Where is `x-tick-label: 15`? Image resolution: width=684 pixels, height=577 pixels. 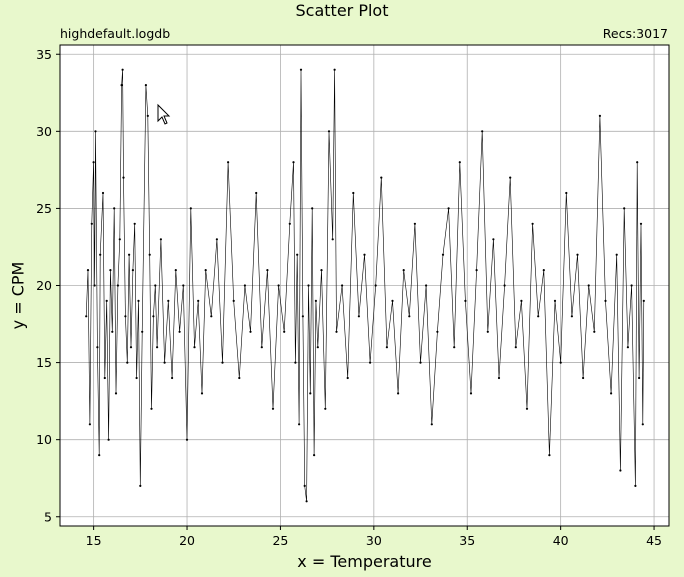 x-tick-label: 15 is located at coordinates (94, 540).